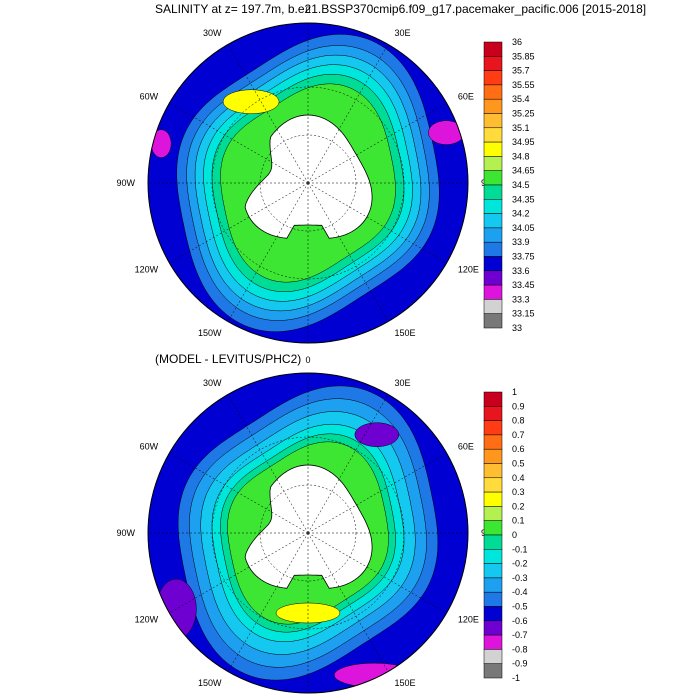 The height and width of the screenshot is (700, 700). I want to click on colorbar-label: -0.6, so click(520, 621).